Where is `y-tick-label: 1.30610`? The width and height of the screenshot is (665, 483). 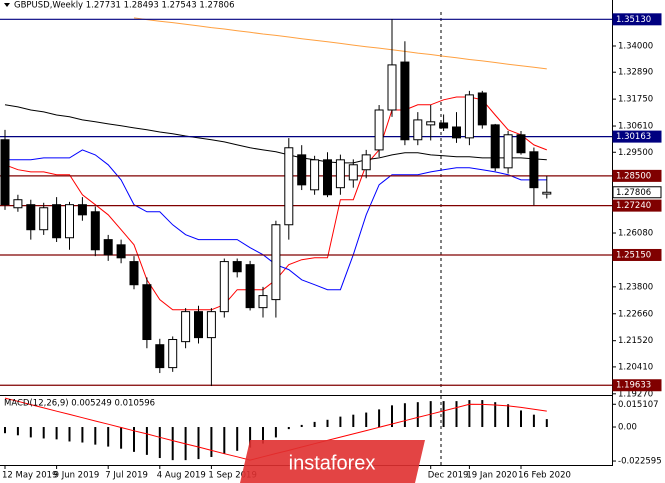 y-tick-label: 1.30610 is located at coordinates (635, 127).